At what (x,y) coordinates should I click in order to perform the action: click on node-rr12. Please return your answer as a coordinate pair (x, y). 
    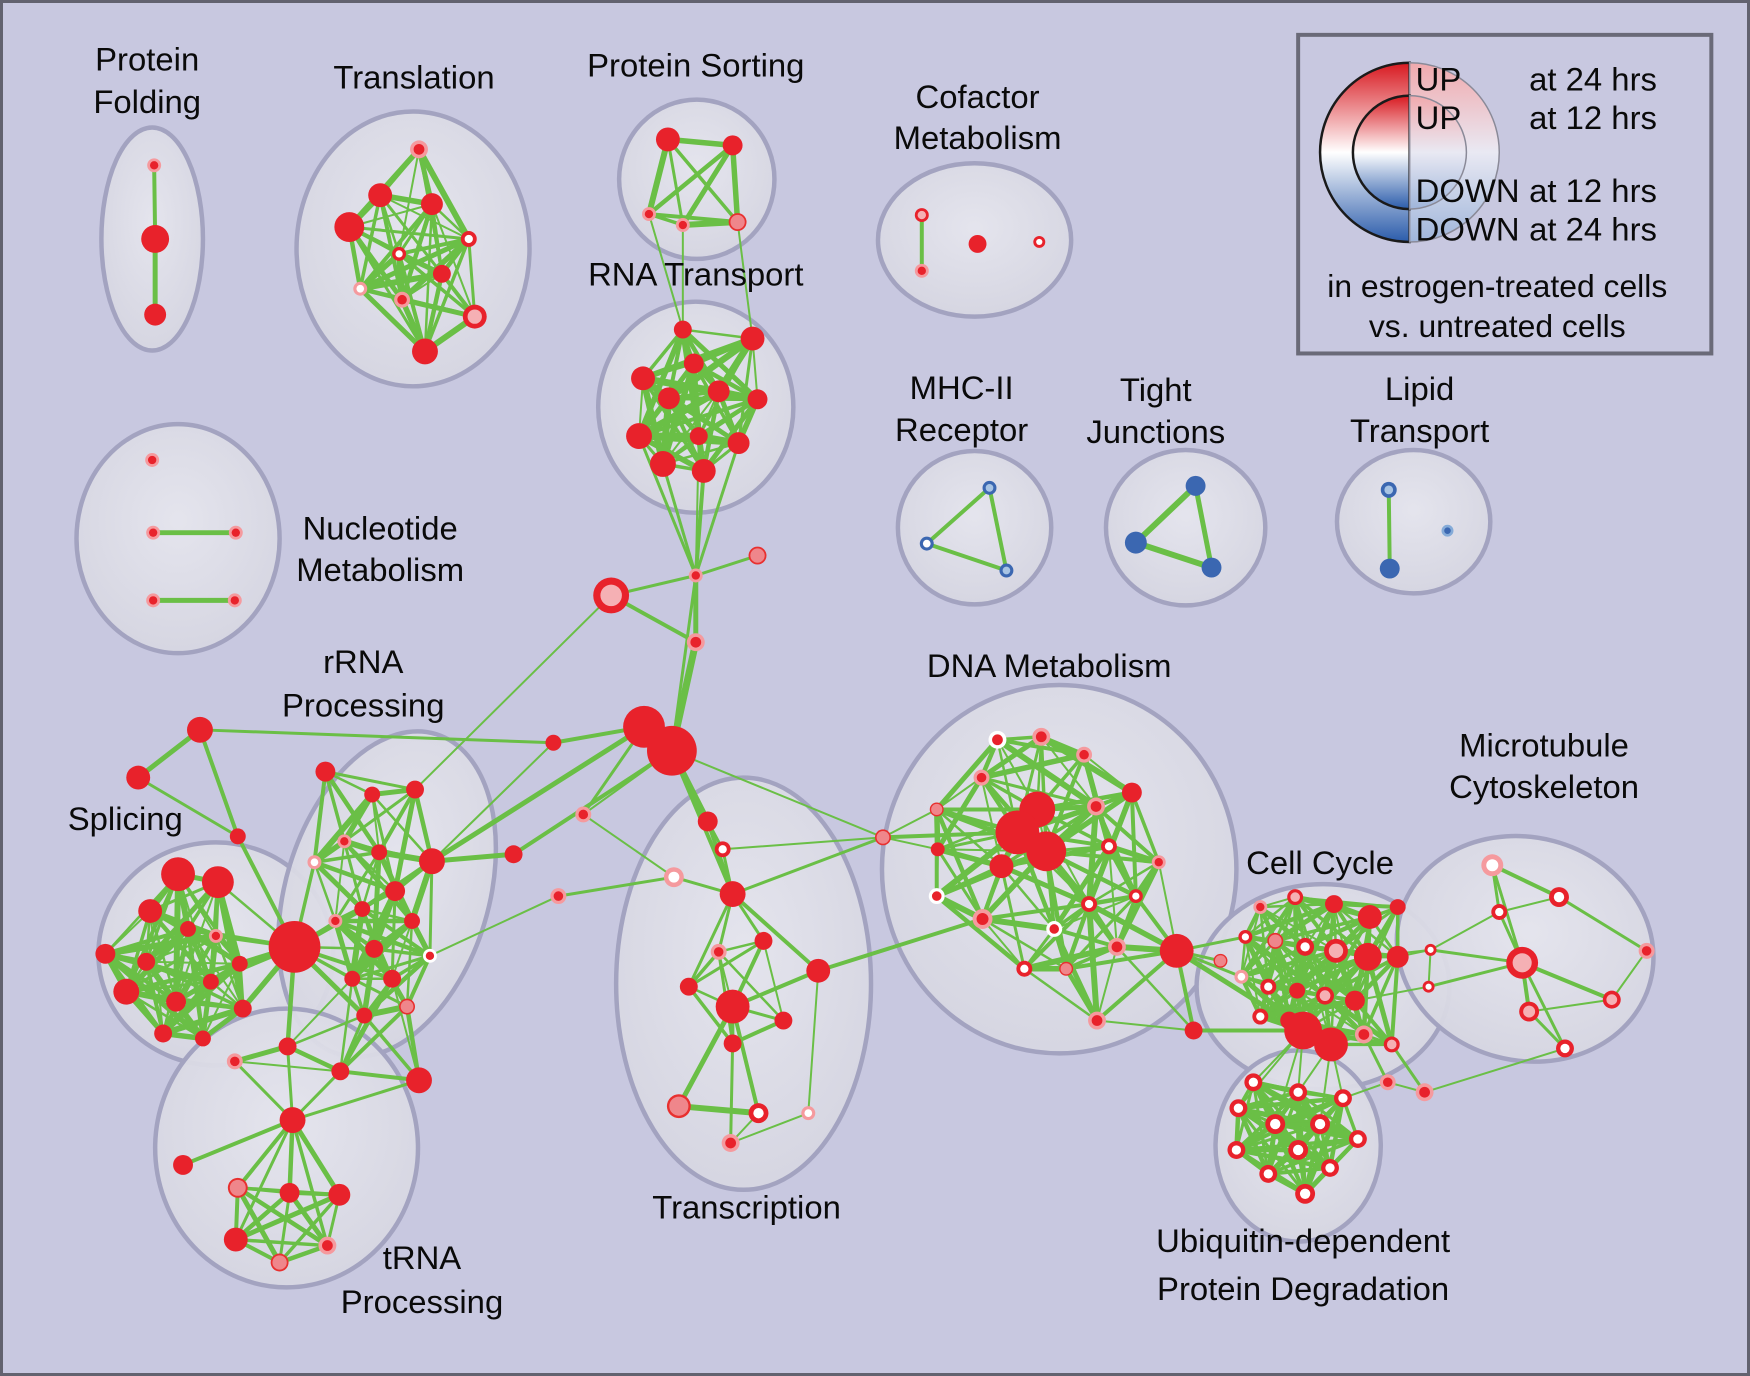
    Looking at the image, I should click on (374, 948).